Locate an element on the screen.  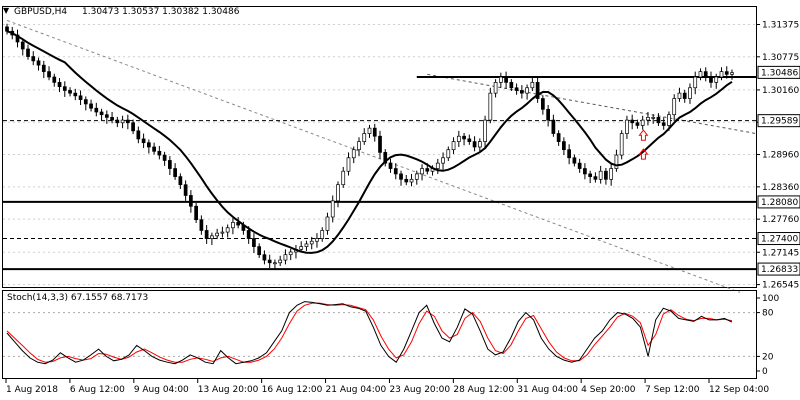
level-label: 1.30486 is located at coordinates (779, 73).